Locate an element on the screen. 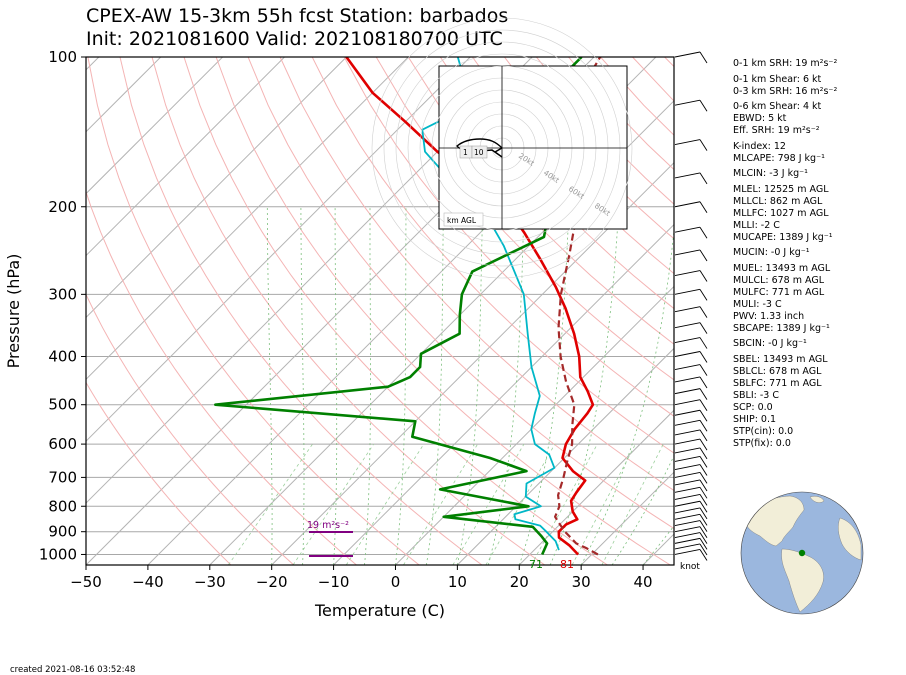 Image resolution: width=906 pixels, height=675 pixels. x-tick-label: −10 is located at coordinates (334, 582).